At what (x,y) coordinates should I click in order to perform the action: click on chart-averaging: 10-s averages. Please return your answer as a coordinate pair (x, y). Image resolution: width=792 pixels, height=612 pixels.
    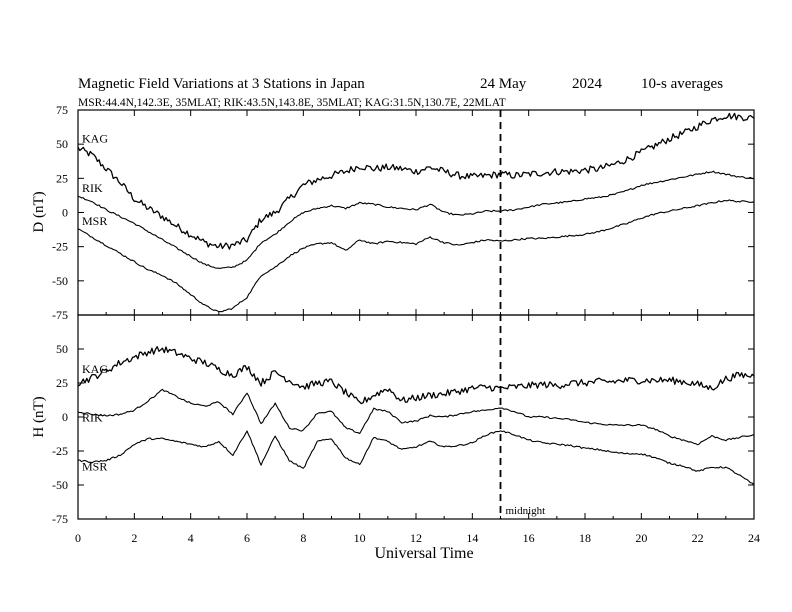
    Looking at the image, I should click on (682, 84).